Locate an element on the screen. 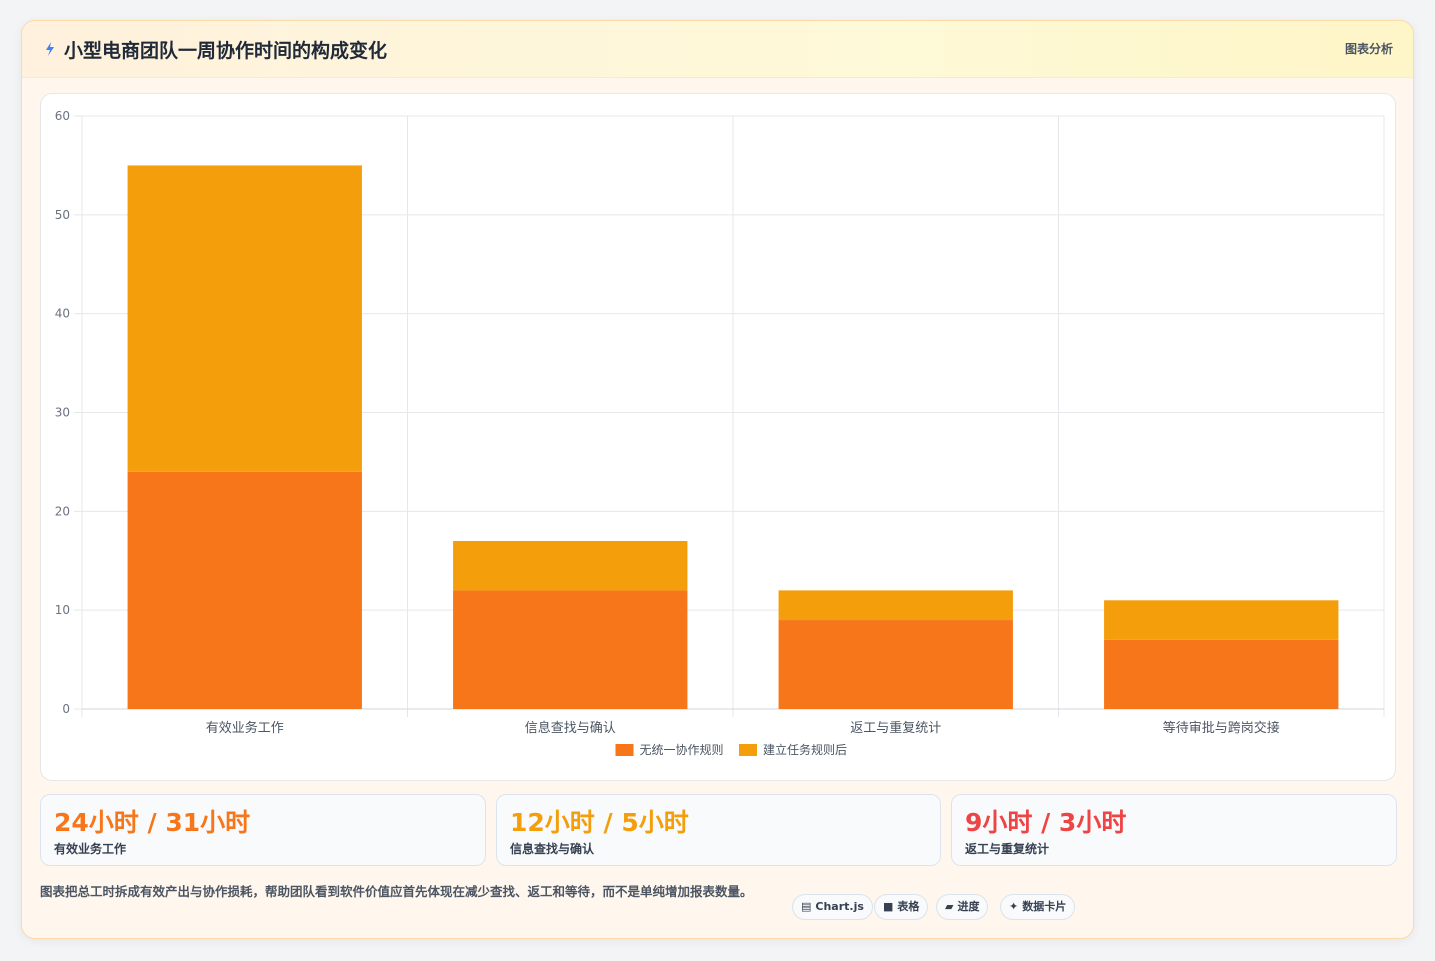 The width and height of the screenshot is (1435, 961). chart-icon: ▤ is located at coordinates (806, 906).